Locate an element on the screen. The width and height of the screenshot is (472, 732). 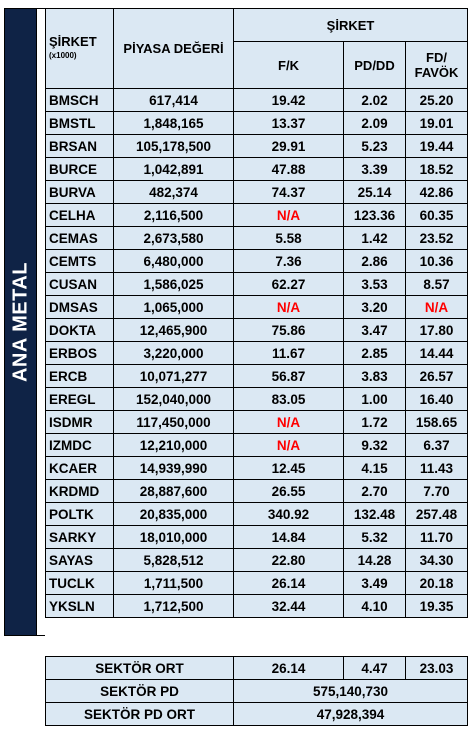
fd-favok-cell: 18.52 is located at coordinates (436, 169).